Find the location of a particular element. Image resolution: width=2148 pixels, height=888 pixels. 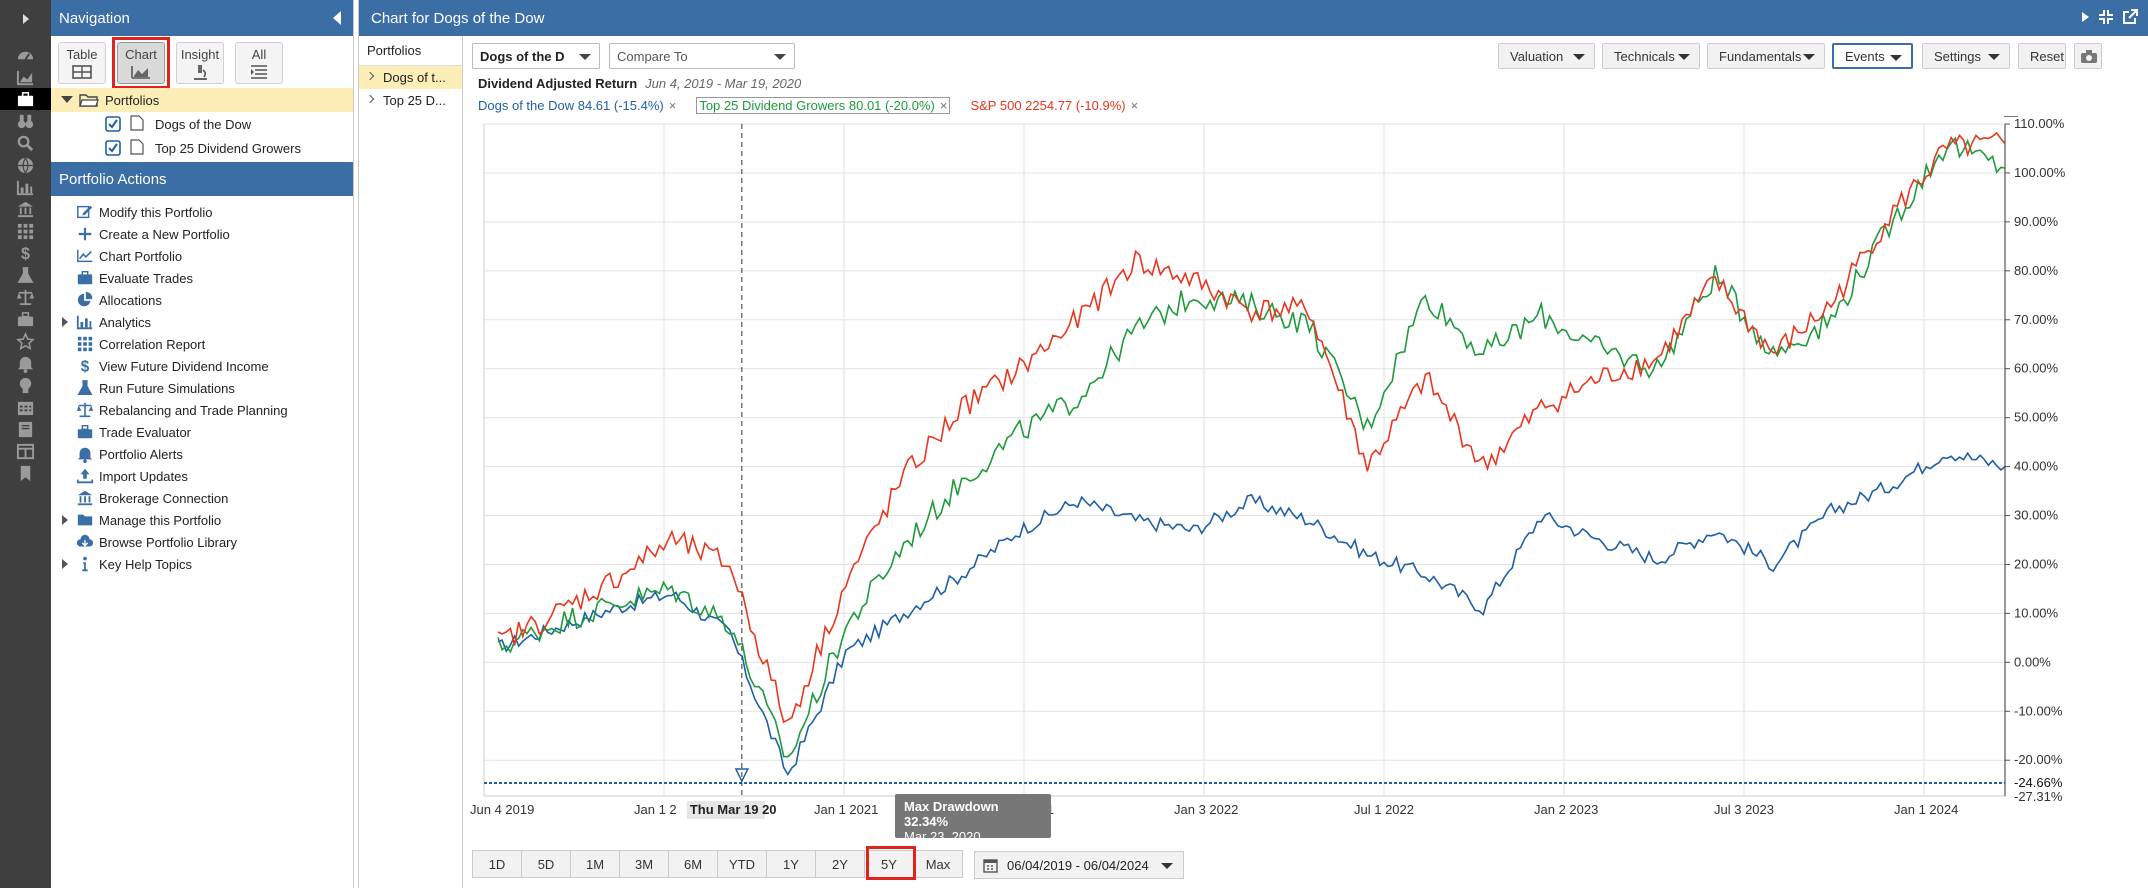

tree-item-dogs-of-the-dow: Dogs of the Dow is located at coordinates (202, 124).